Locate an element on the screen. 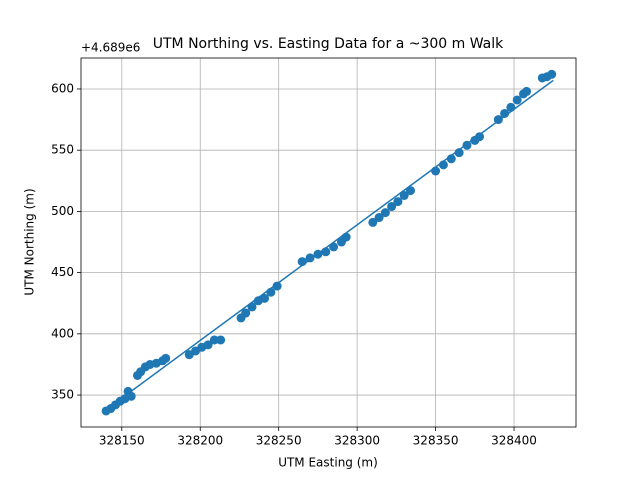 This screenshot has width=640, height=480. y-tick-label: 450 is located at coordinates (62, 272).